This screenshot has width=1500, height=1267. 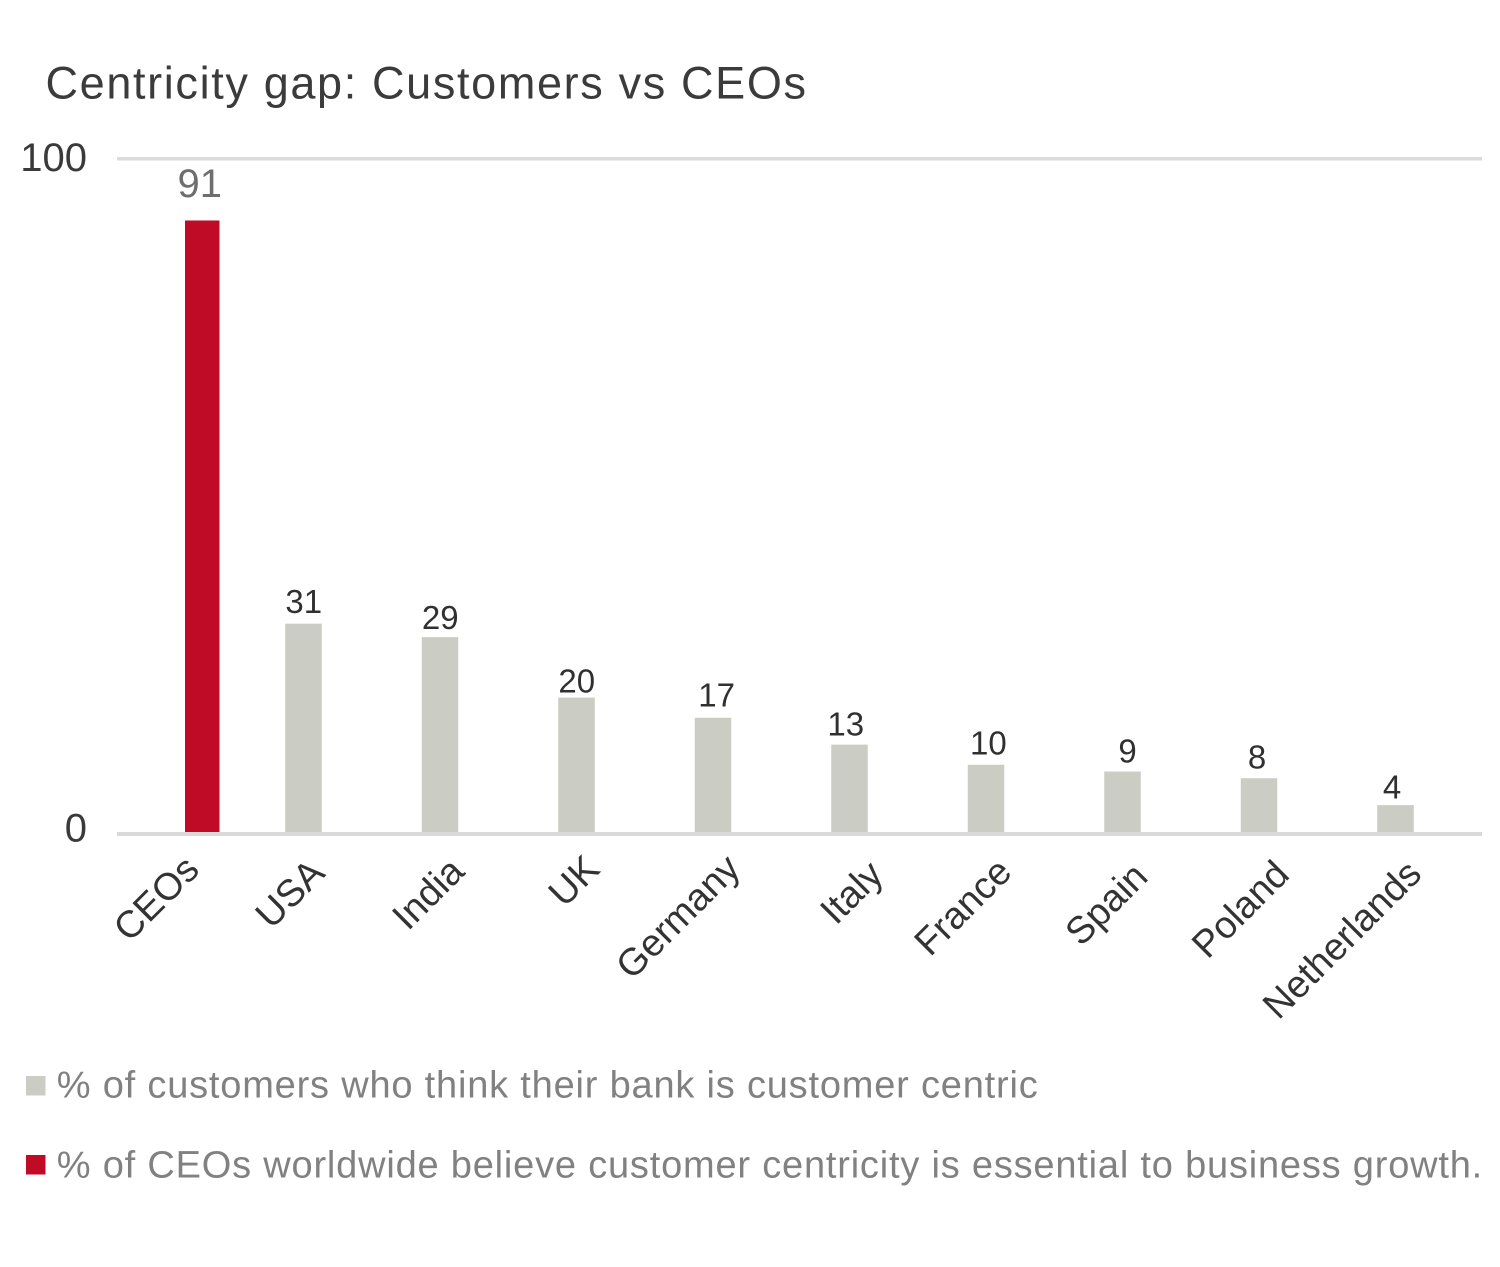 What do you see at coordinates (440, 617) in the screenshot?
I see `svg-text: 29` at bounding box center [440, 617].